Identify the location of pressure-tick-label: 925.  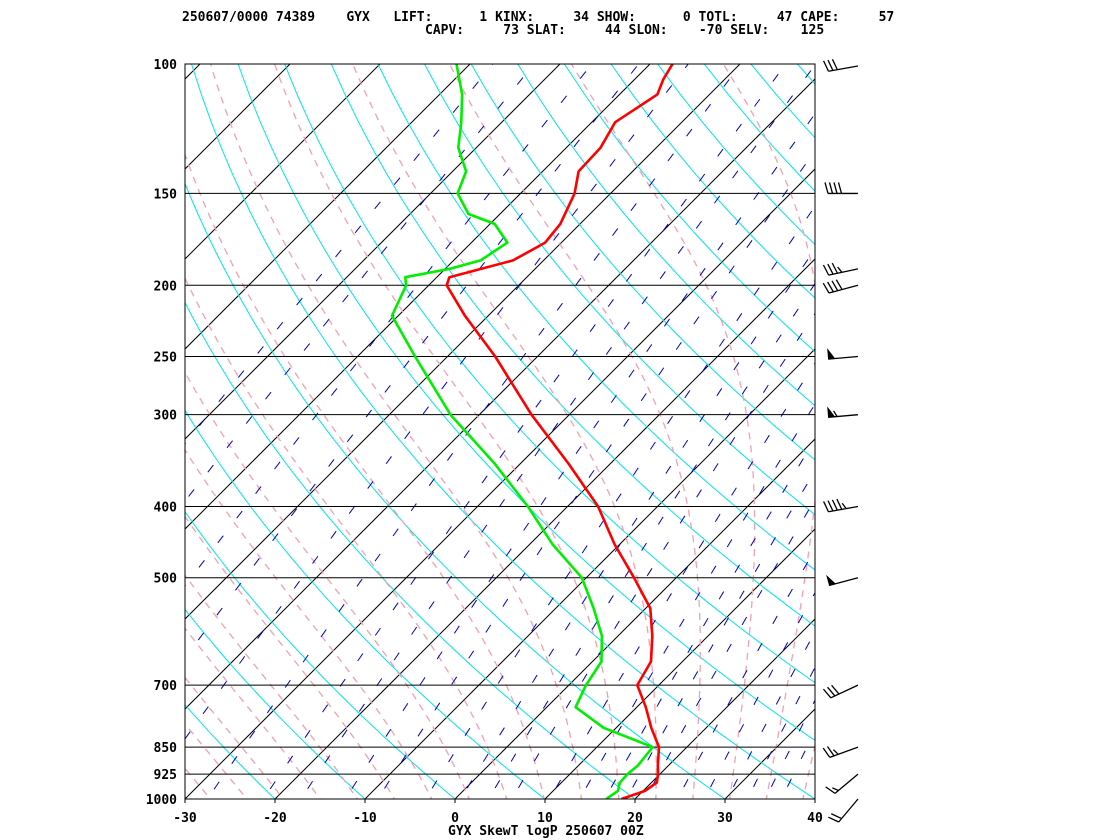
(165, 775).